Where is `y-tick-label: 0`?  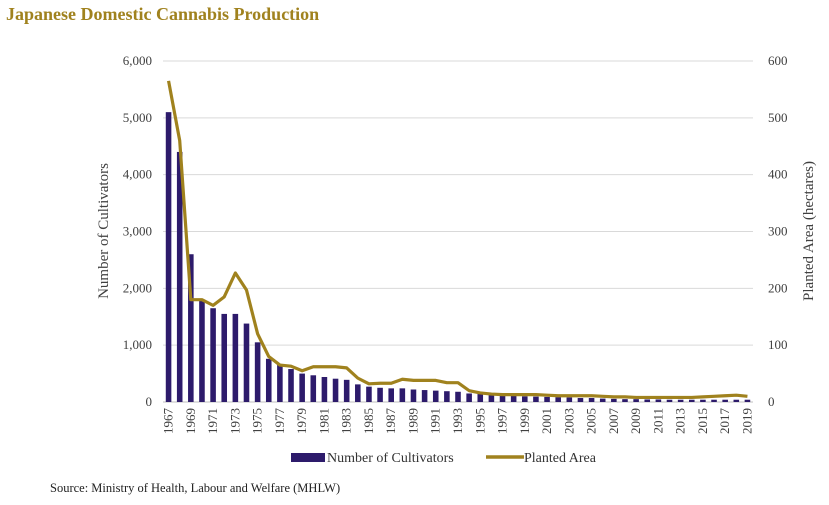
y-tick-label: 0 is located at coordinates (149, 401).